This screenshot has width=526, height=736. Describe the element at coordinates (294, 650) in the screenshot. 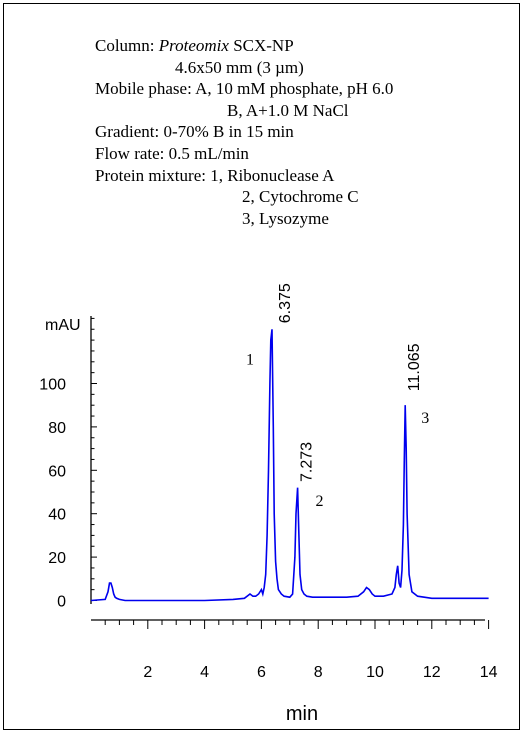

I see `x-axis: 2 4 6 8 10 12 14` at that location.